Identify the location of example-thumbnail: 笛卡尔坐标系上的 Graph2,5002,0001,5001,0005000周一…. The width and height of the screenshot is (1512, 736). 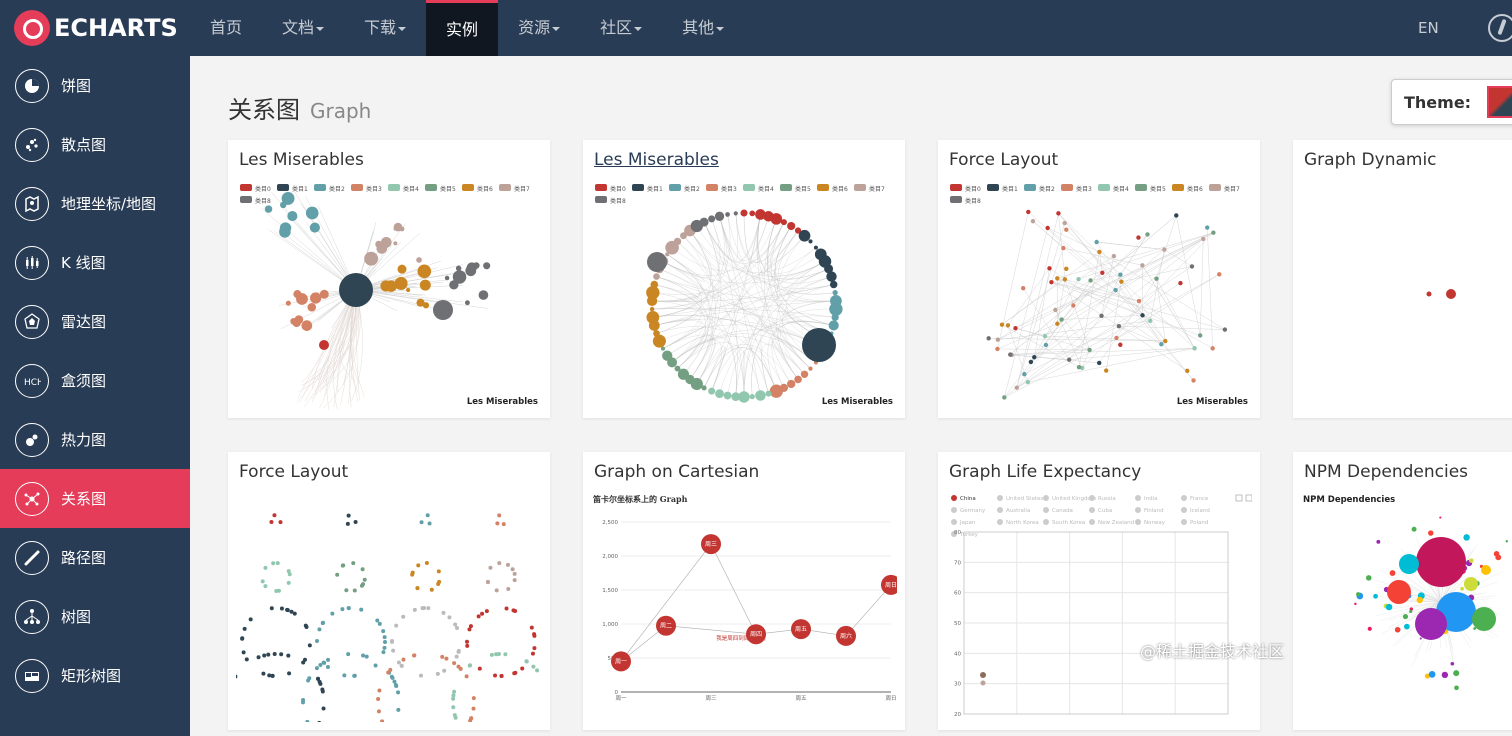
(744, 607).